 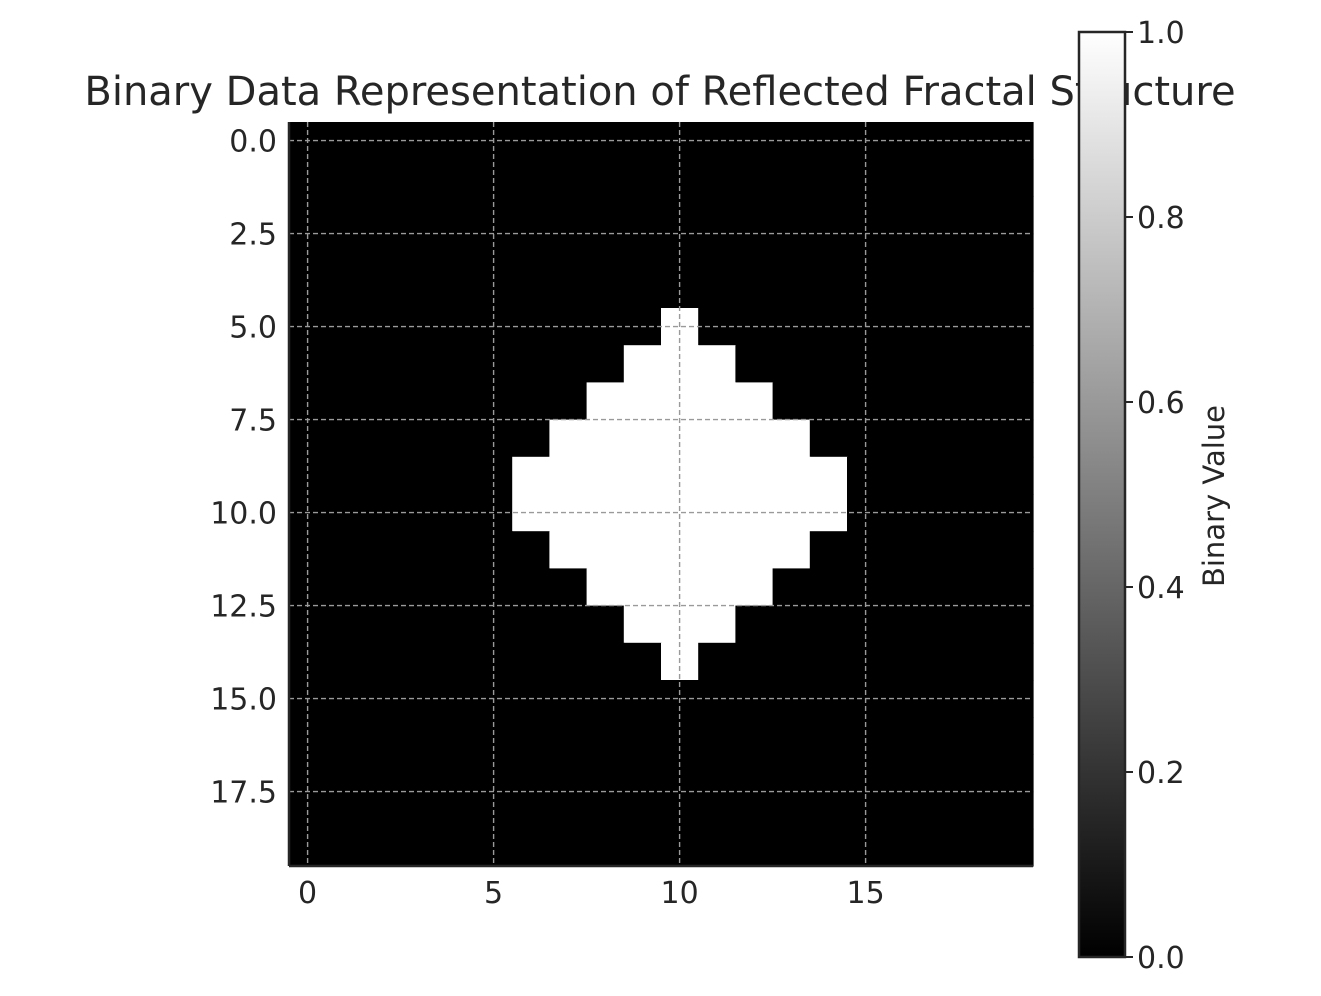 I want to click on heatmap-cell-r7-c4, so click(x=456, y=401).